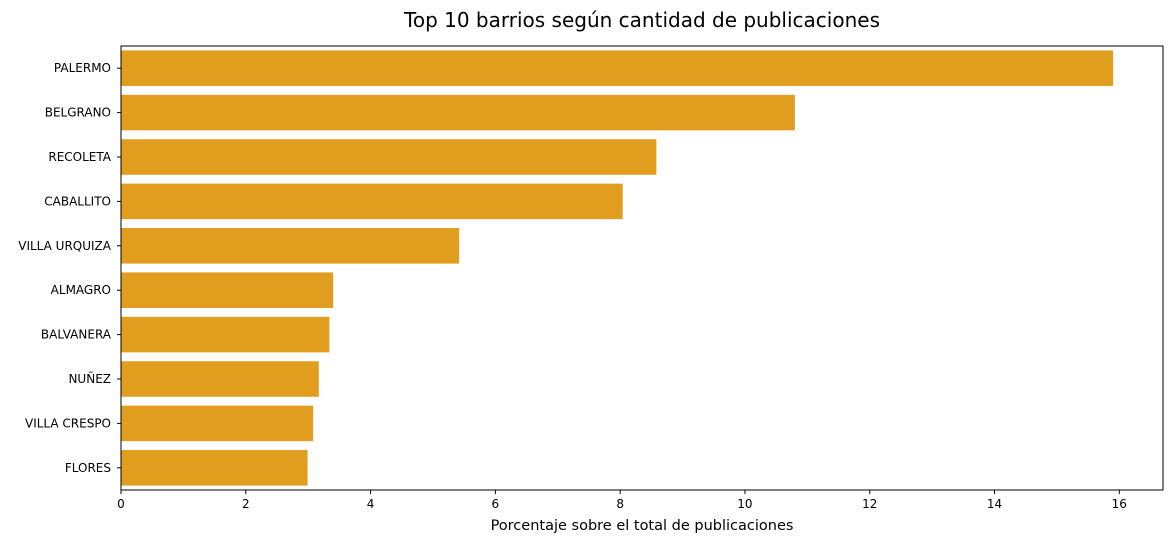 Image resolution: width=1172 pixels, height=546 pixels. What do you see at coordinates (496, 504) in the screenshot?
I see `x-tick-label: 6` at bounding box center [496, 504].